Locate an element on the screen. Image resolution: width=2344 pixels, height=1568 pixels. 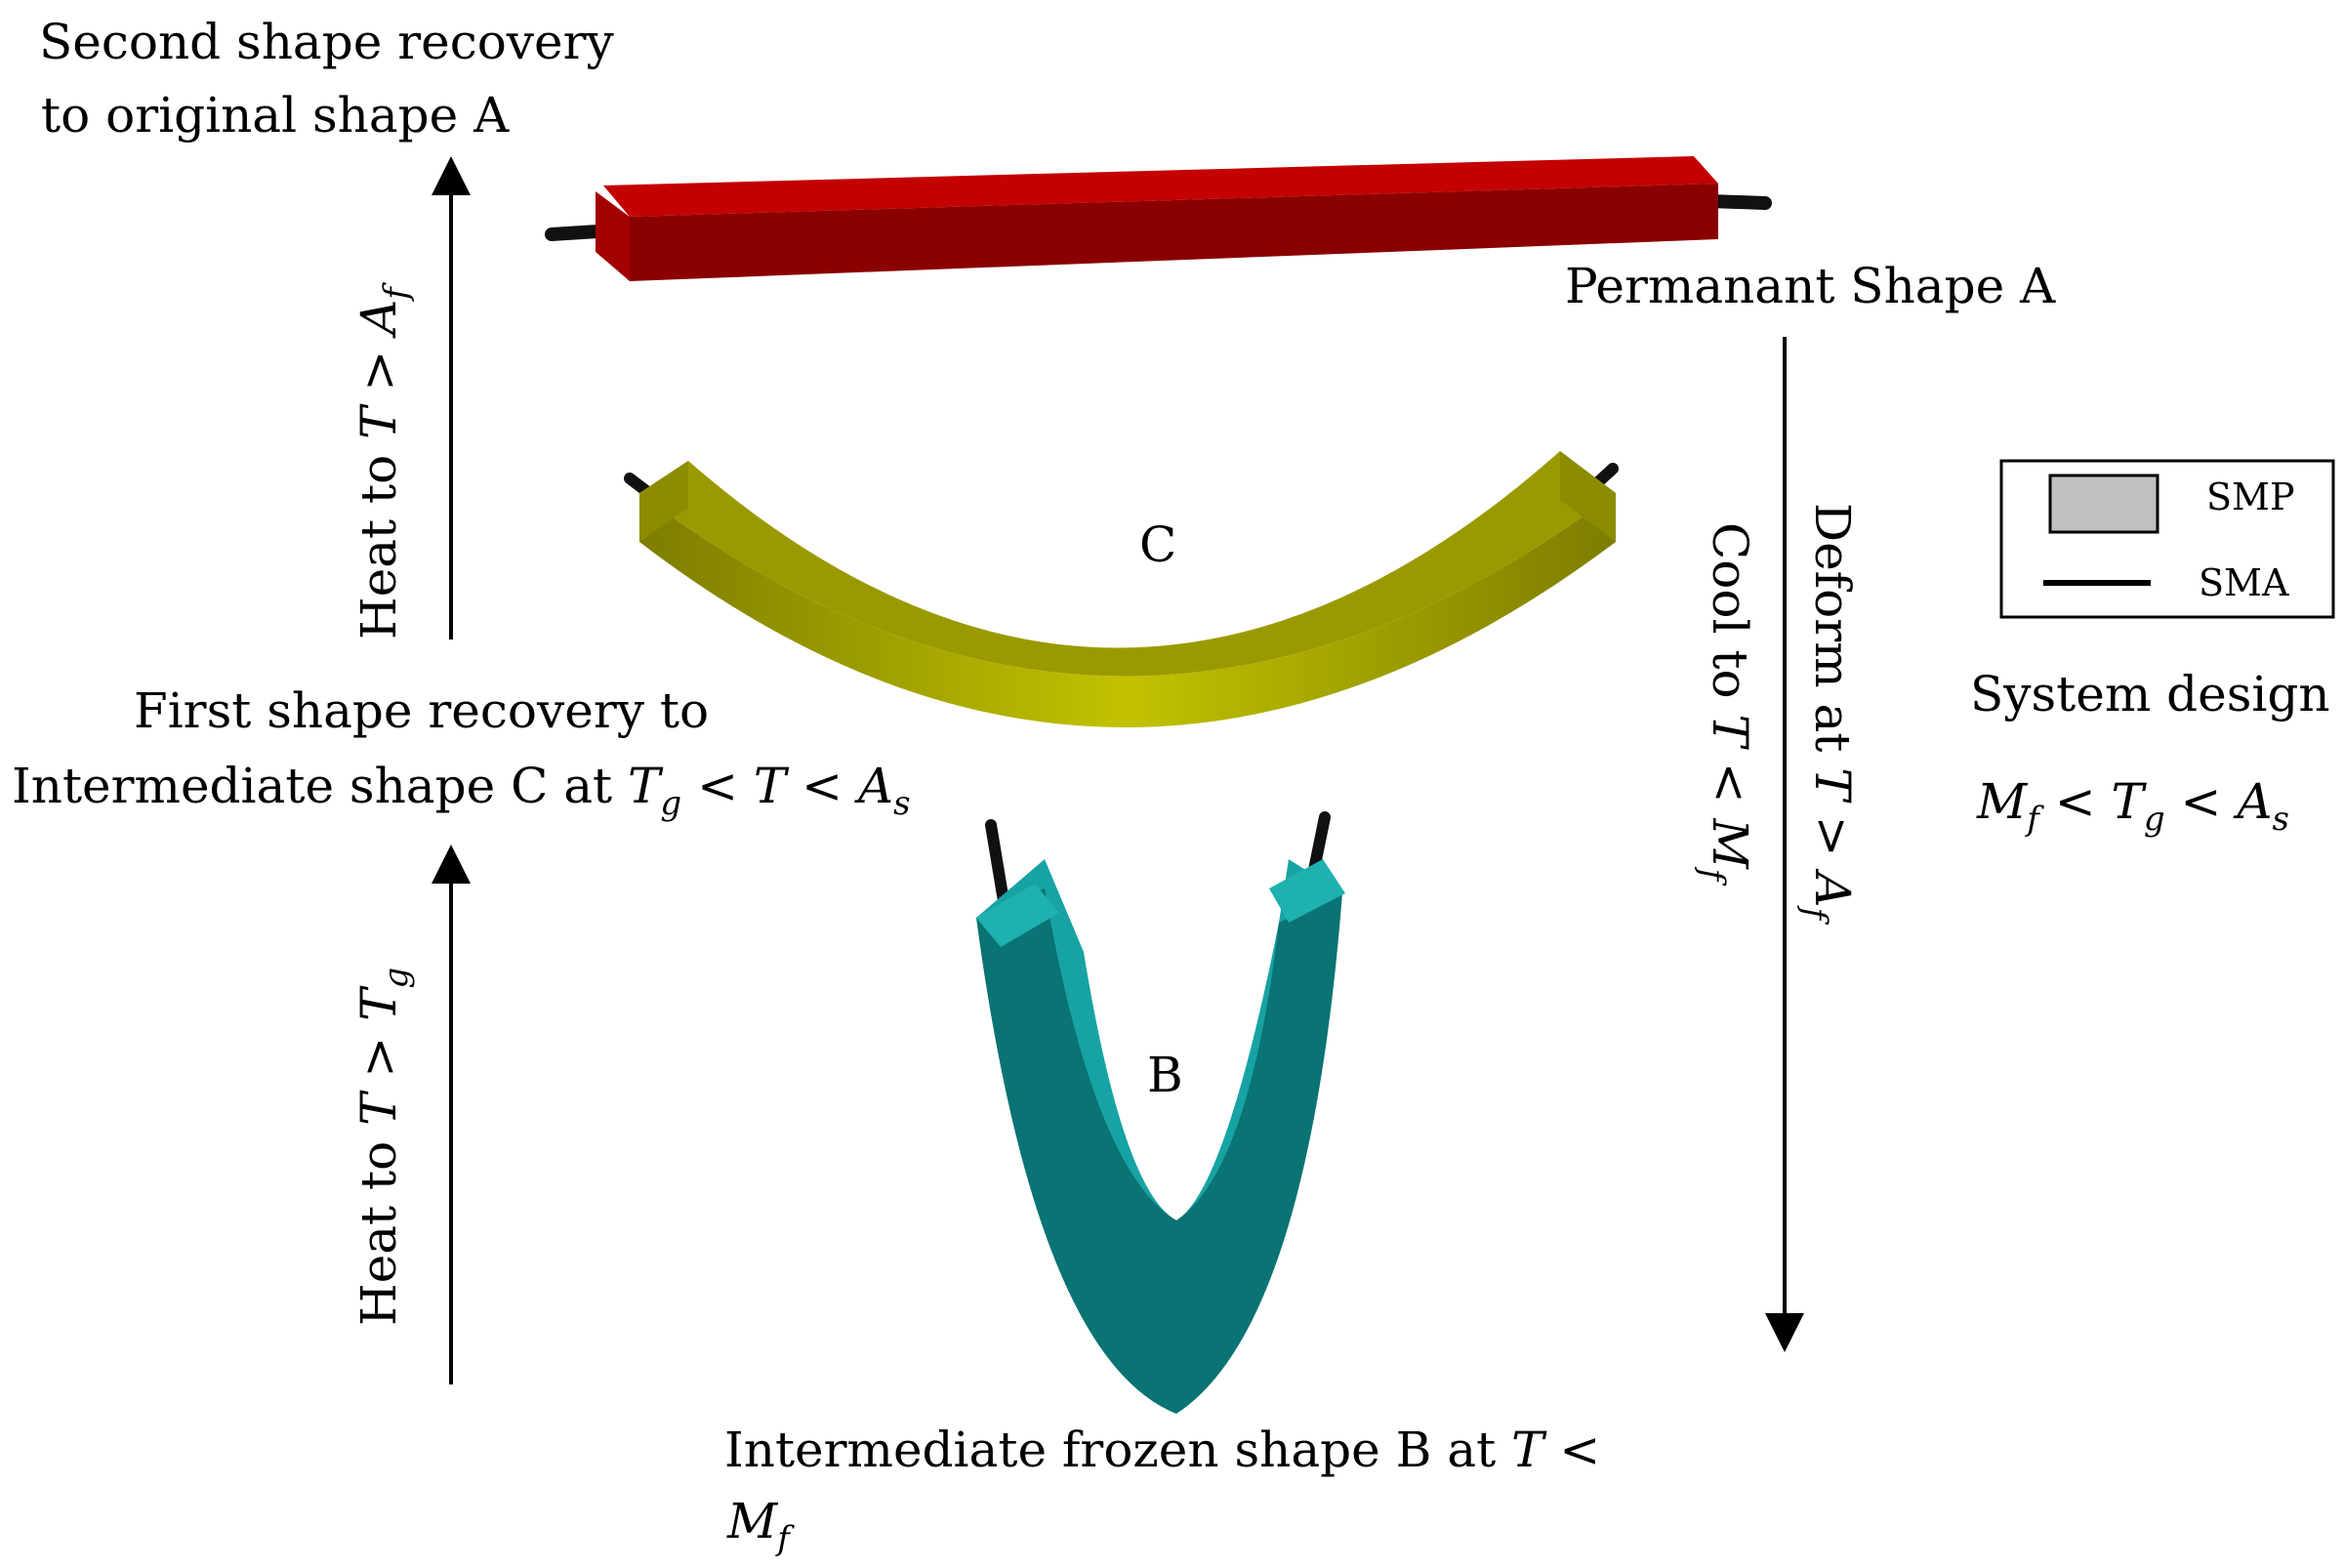
legend-smp-swatch is located at coordinates (2103, 504).